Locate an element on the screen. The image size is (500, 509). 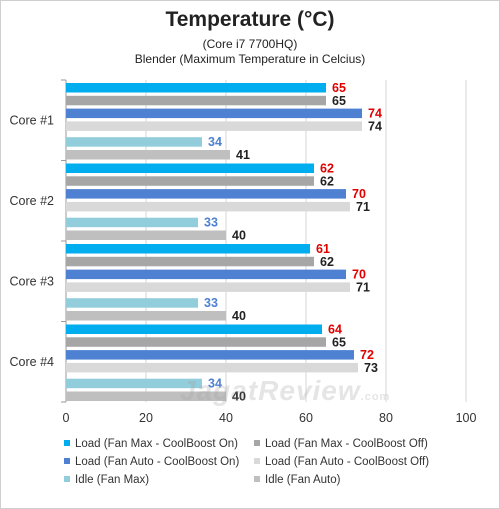
data-label: 72 is located at coordinates (367, 355).